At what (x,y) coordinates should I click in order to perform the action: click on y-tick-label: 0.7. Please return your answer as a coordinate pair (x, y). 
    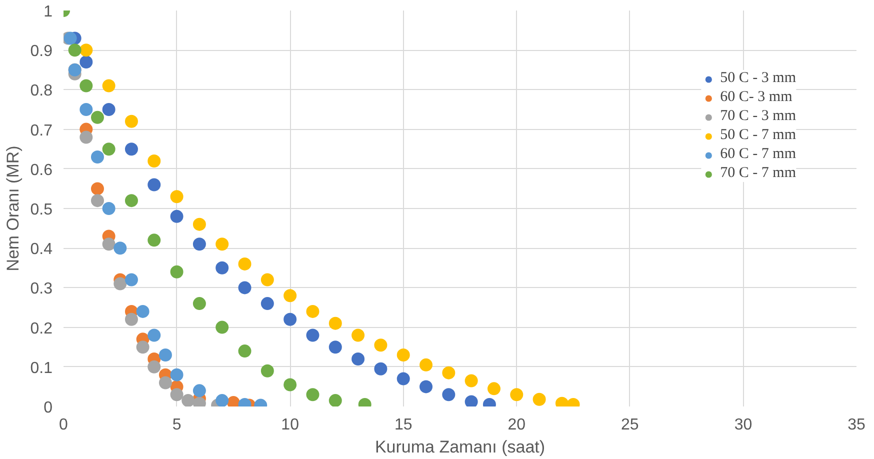
    Looking at the image, I should click on (41, 131).